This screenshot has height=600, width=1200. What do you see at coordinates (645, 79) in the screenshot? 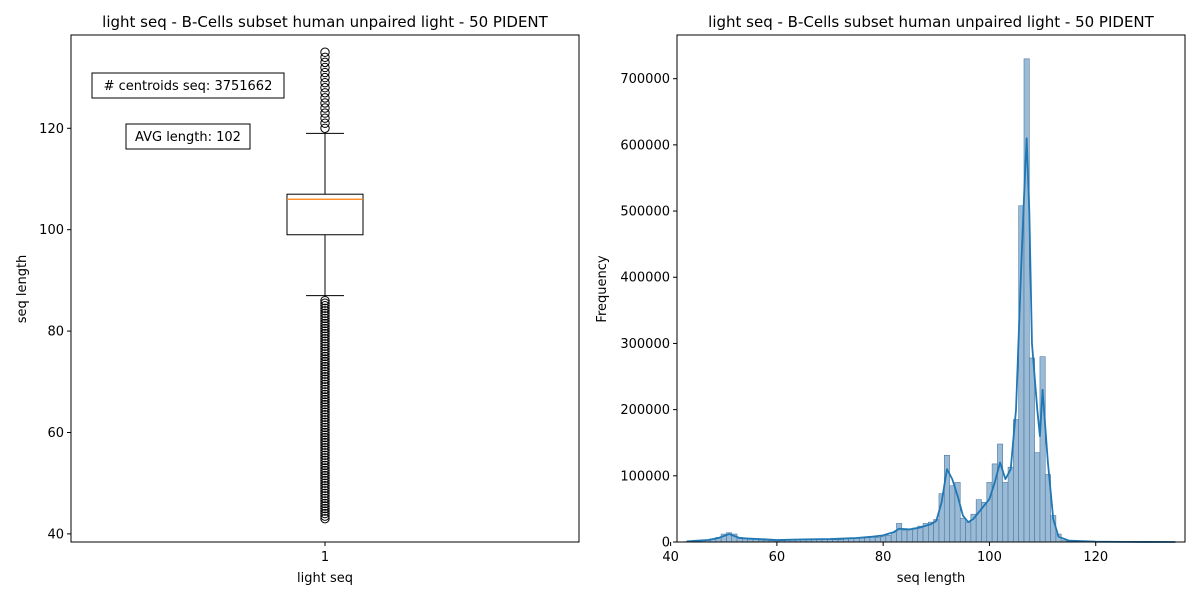
I see `histogram-y-tick-label: 700000` at bounding box center [645, 79].